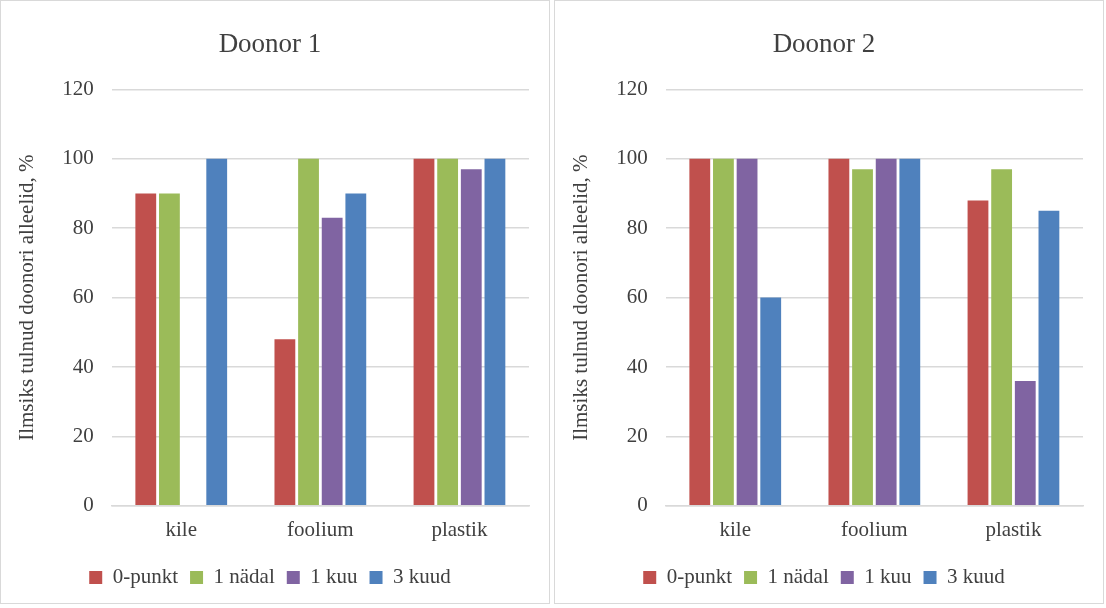  Describe the element at coordinates (270, 43) in the screenshot. I see `chart-title: Doonor 1` at that location.